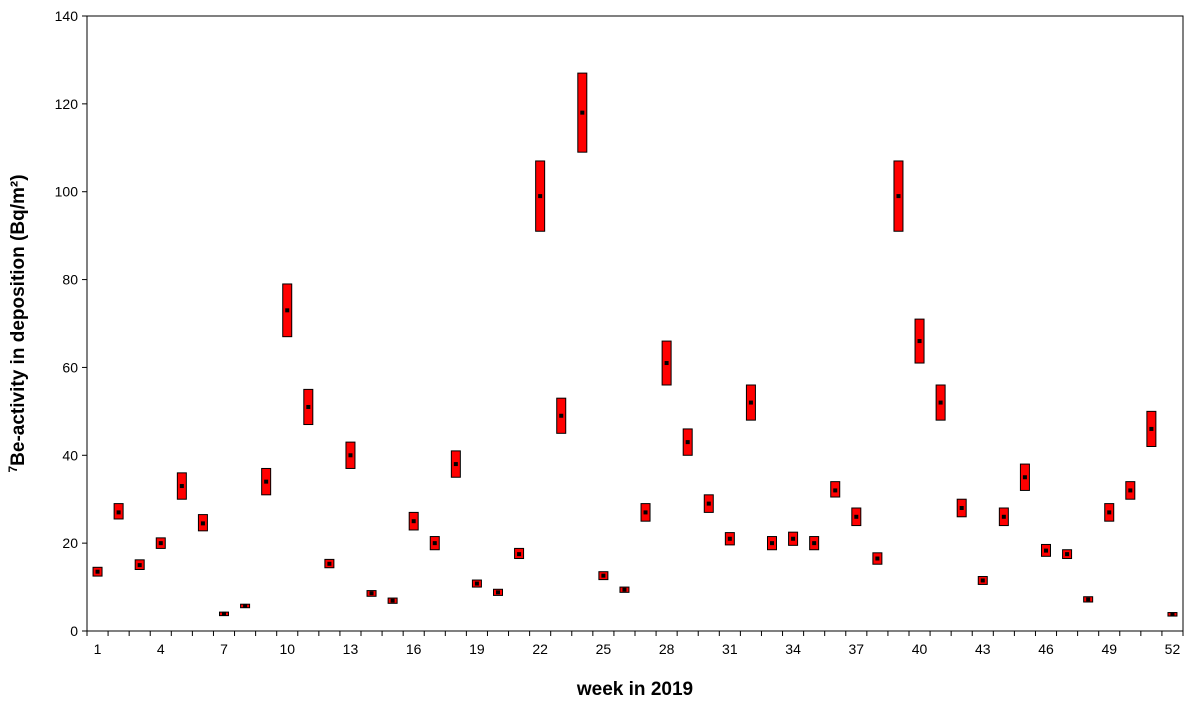 This screenshot has height=702, width=1195. Describe the element at coordinates (730, 649) in the screenshot. I see `x-tick-label: 31` at that location.